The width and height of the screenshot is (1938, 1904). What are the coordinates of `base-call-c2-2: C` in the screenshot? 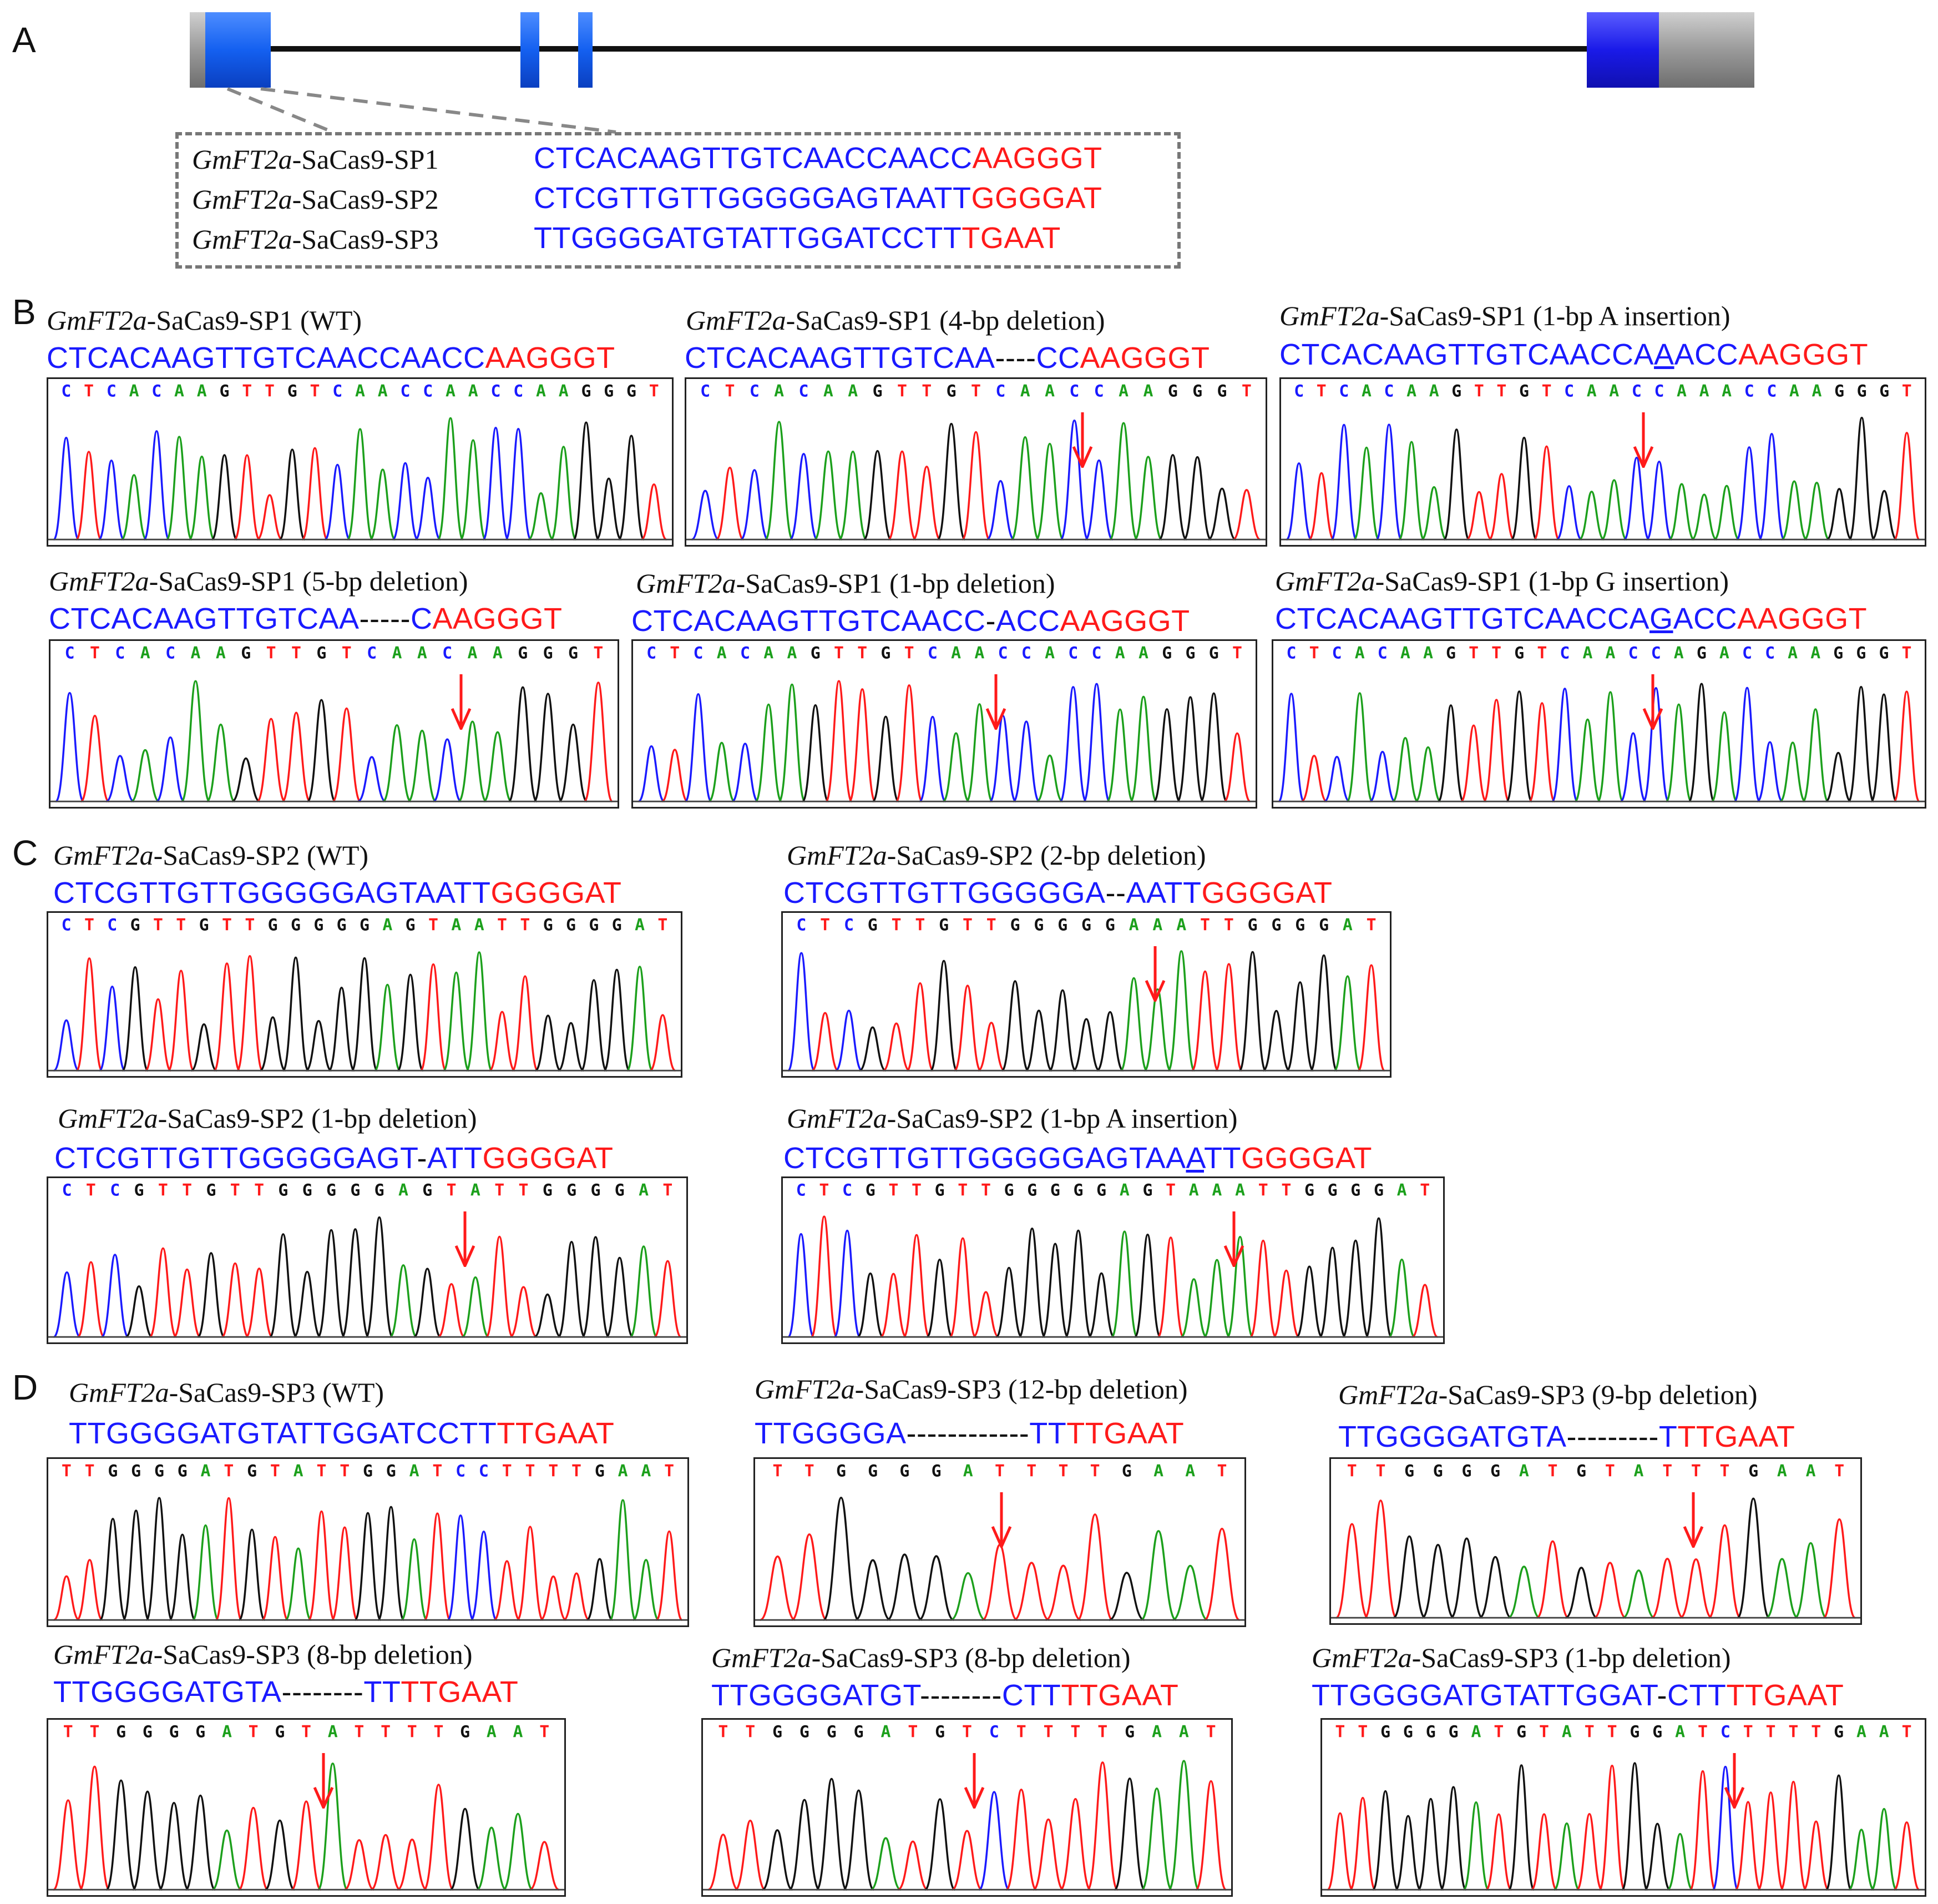 It's located at (849, 925).